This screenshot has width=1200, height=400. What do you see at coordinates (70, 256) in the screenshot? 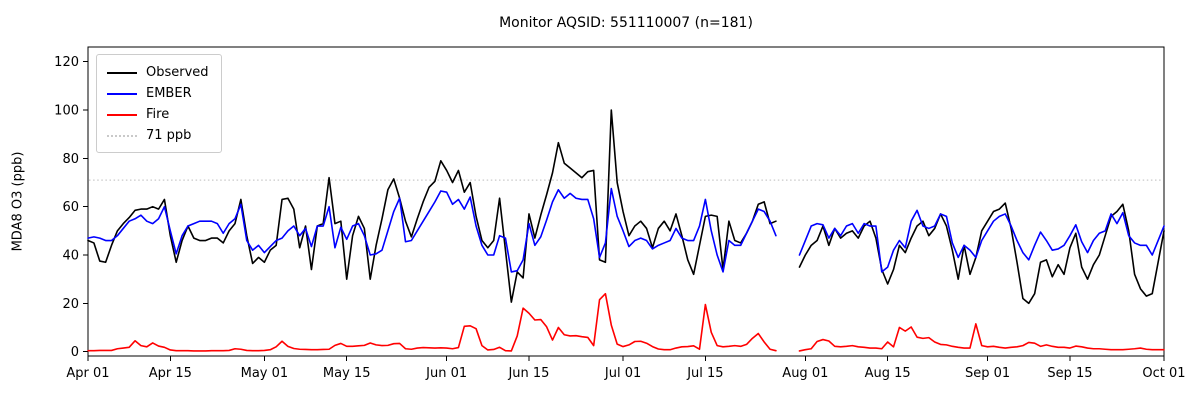
I see `y-tick-label: 40` at bounding box center [70, 256].